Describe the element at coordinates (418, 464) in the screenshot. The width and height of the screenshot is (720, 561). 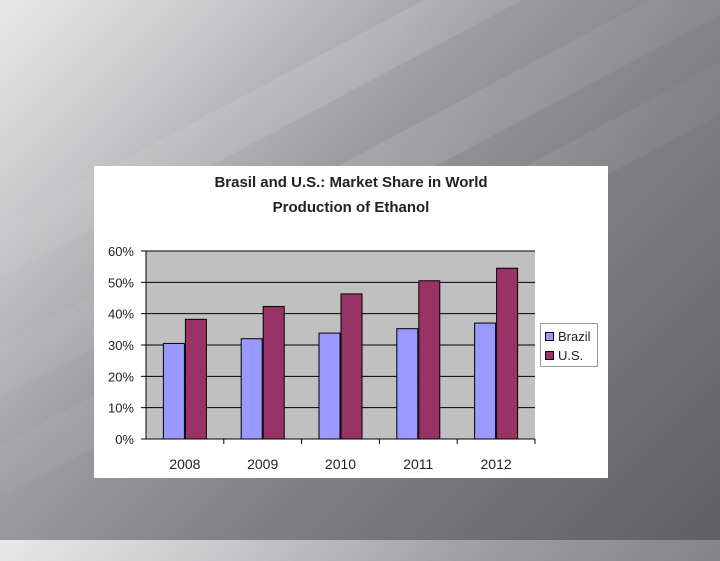
I see `x-tick-label: 2011` at that location.